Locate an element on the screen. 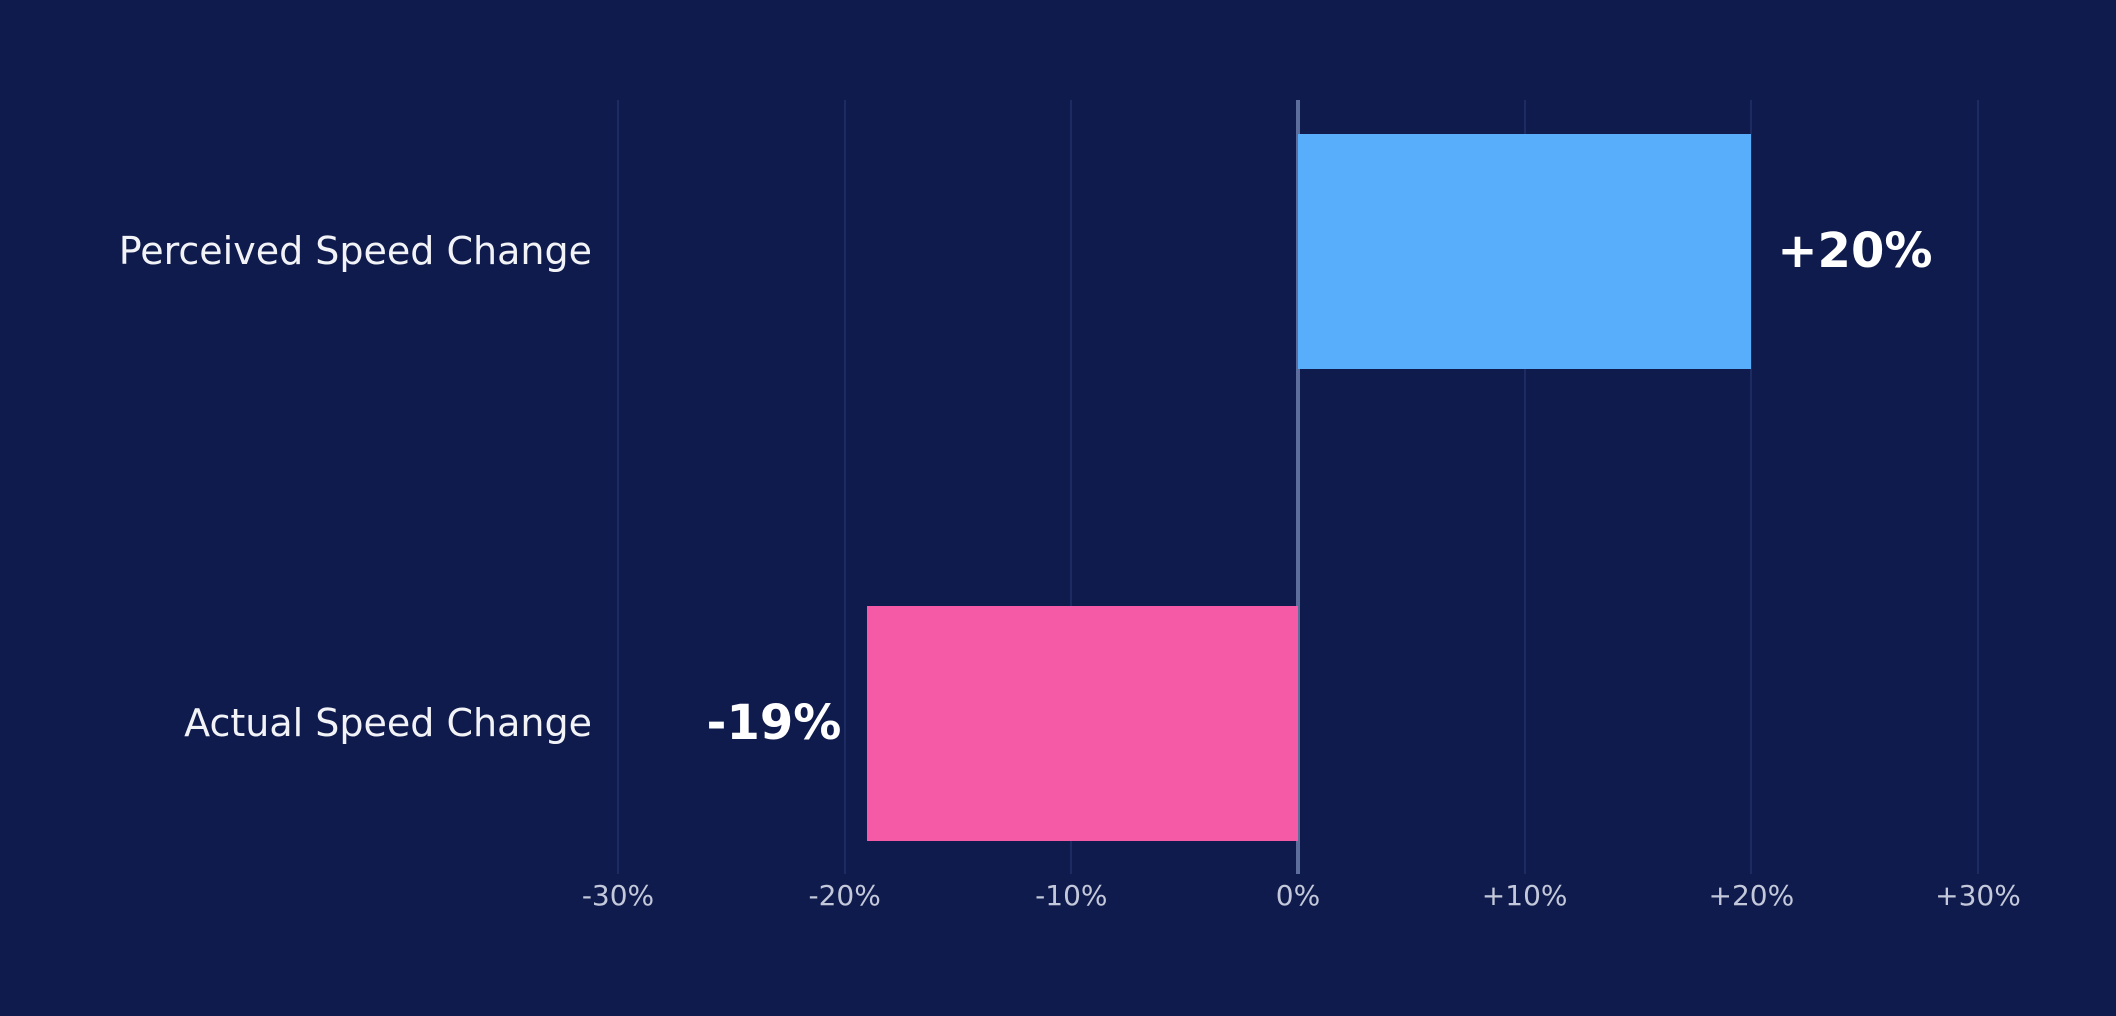 The width and height of the screenshot is (2116, 1016). x-tick-label: 0% is located at coordinates (1298, 895).